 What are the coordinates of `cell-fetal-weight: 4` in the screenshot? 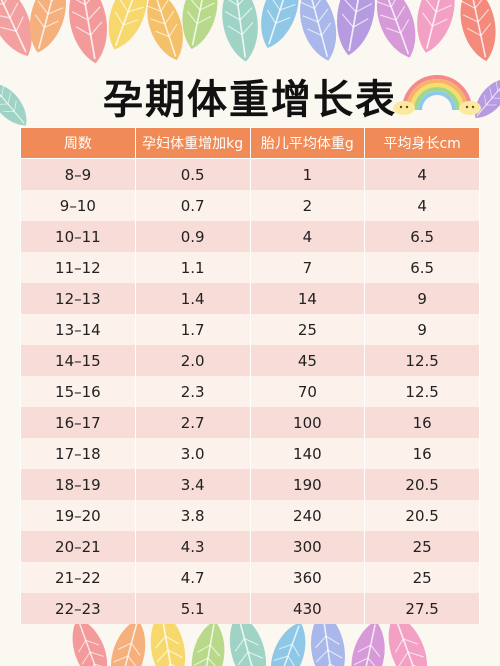 It's located at (307, 236).